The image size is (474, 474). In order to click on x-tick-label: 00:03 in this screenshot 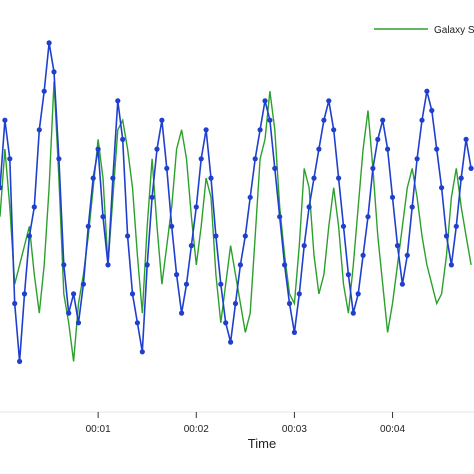, I will do `click(294, 429)`.